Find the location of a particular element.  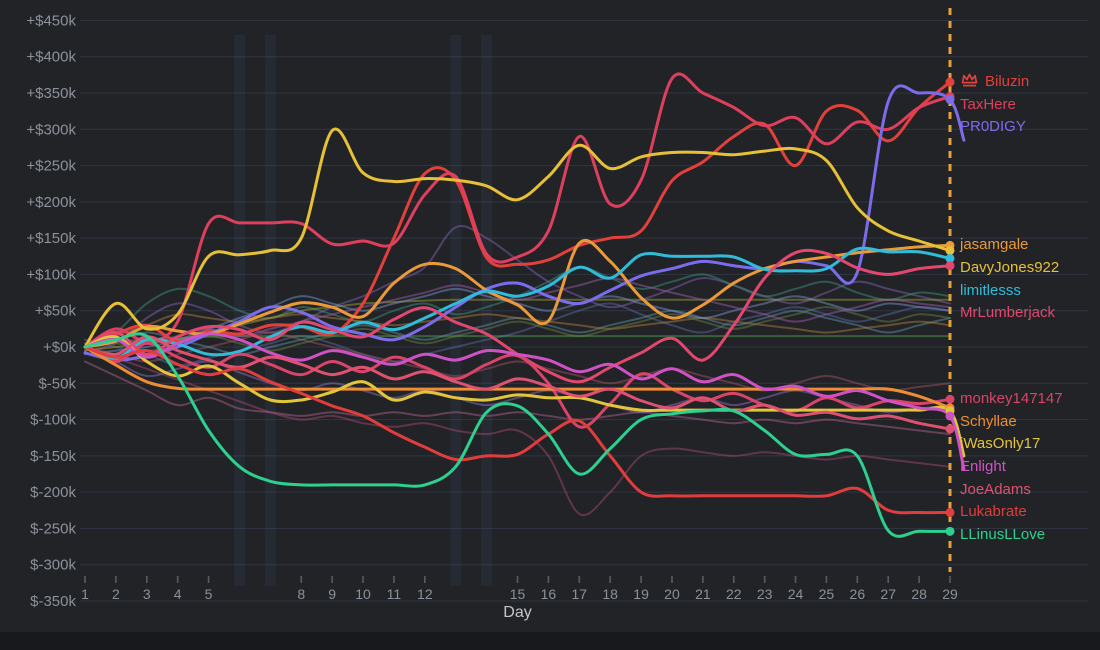

series-label-text: Schyllae is located at coordinates (988, 421).